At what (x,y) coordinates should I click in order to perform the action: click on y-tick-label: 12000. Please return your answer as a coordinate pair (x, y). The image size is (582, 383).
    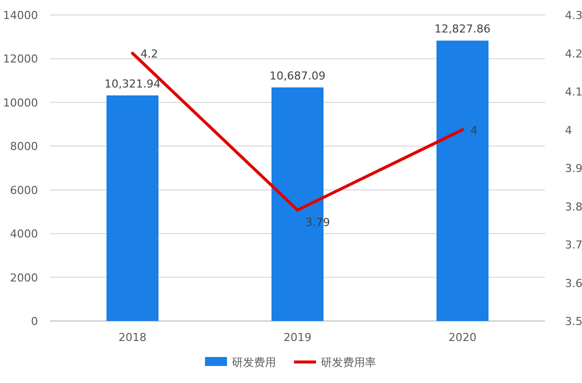
    Looking at the image, I should click on (20, 59).